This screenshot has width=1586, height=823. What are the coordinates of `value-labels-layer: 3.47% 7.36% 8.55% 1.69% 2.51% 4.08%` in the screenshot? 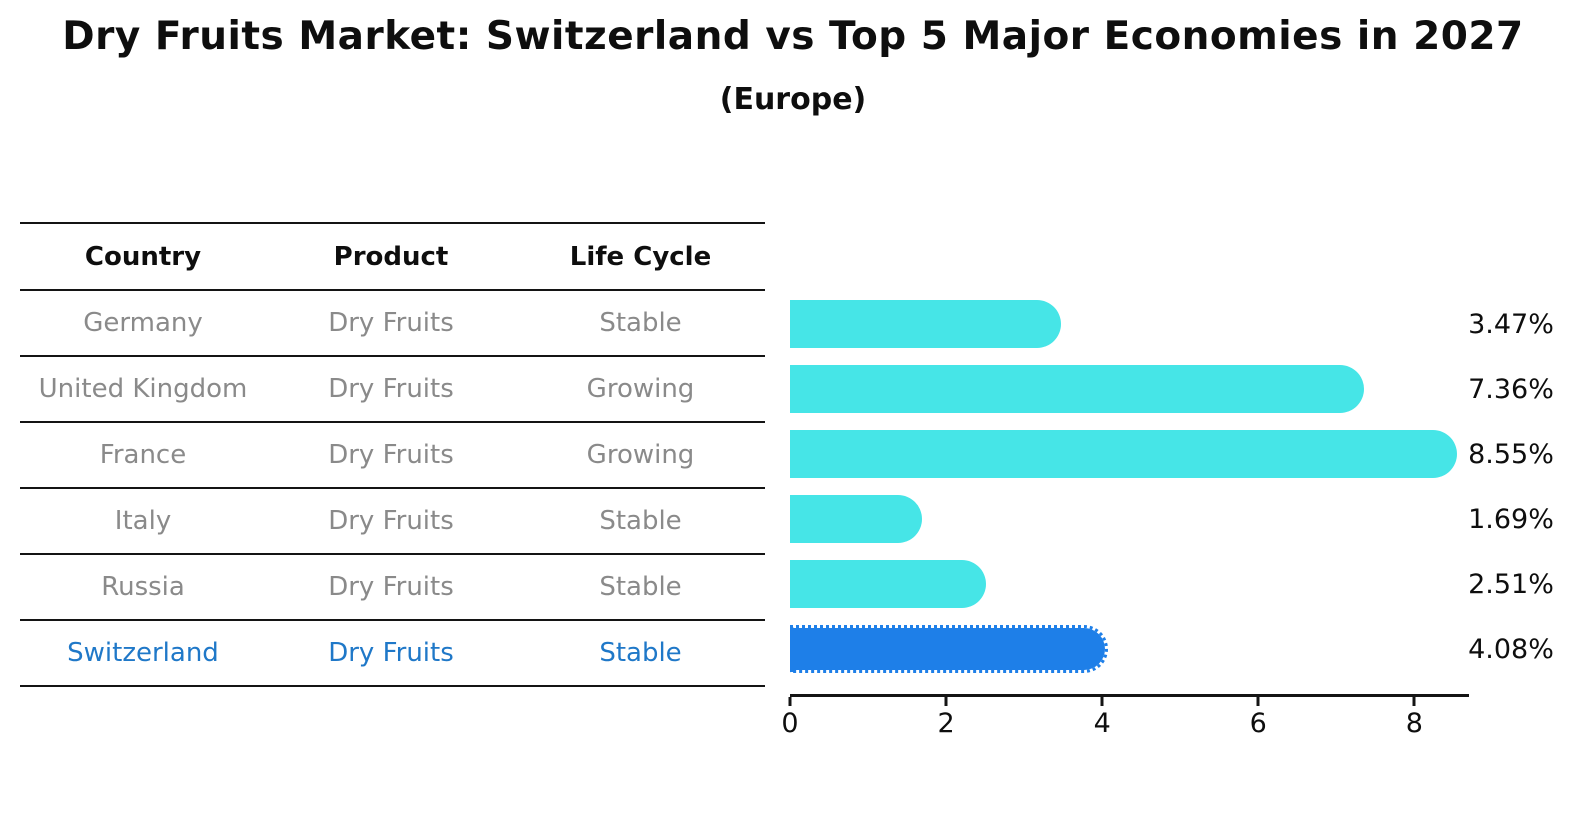 It's located at (1515, 530).